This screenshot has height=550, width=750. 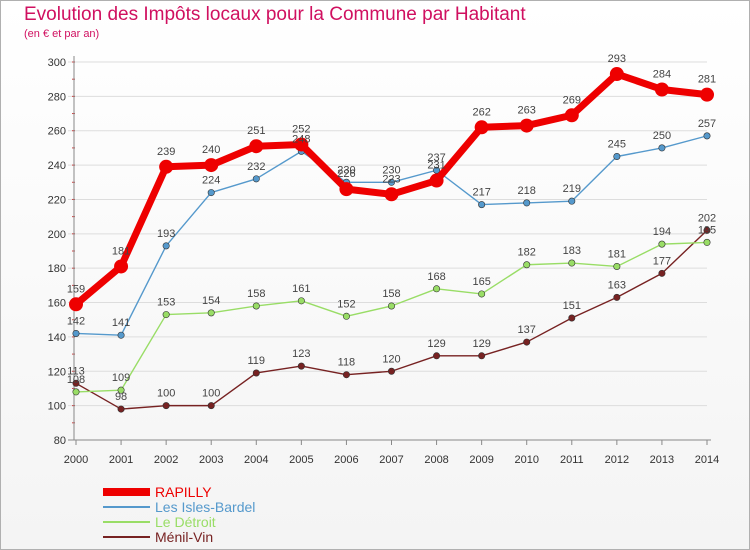 What do you see at coordinates (57, 338) in the screenshot?
I see `y-tick-label: 140` at bounding box center [57, 338].